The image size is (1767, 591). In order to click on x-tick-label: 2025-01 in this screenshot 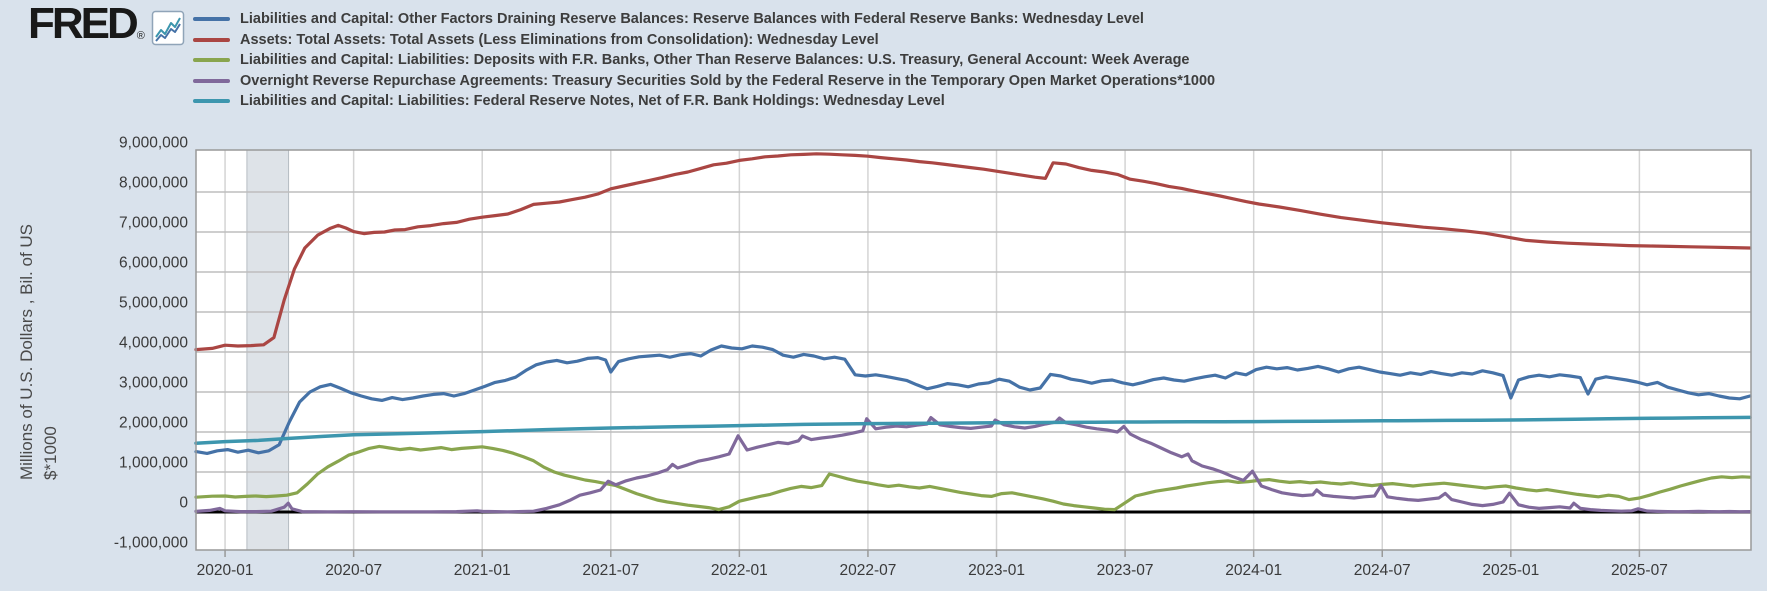, I will do `click(1510, 570)`.